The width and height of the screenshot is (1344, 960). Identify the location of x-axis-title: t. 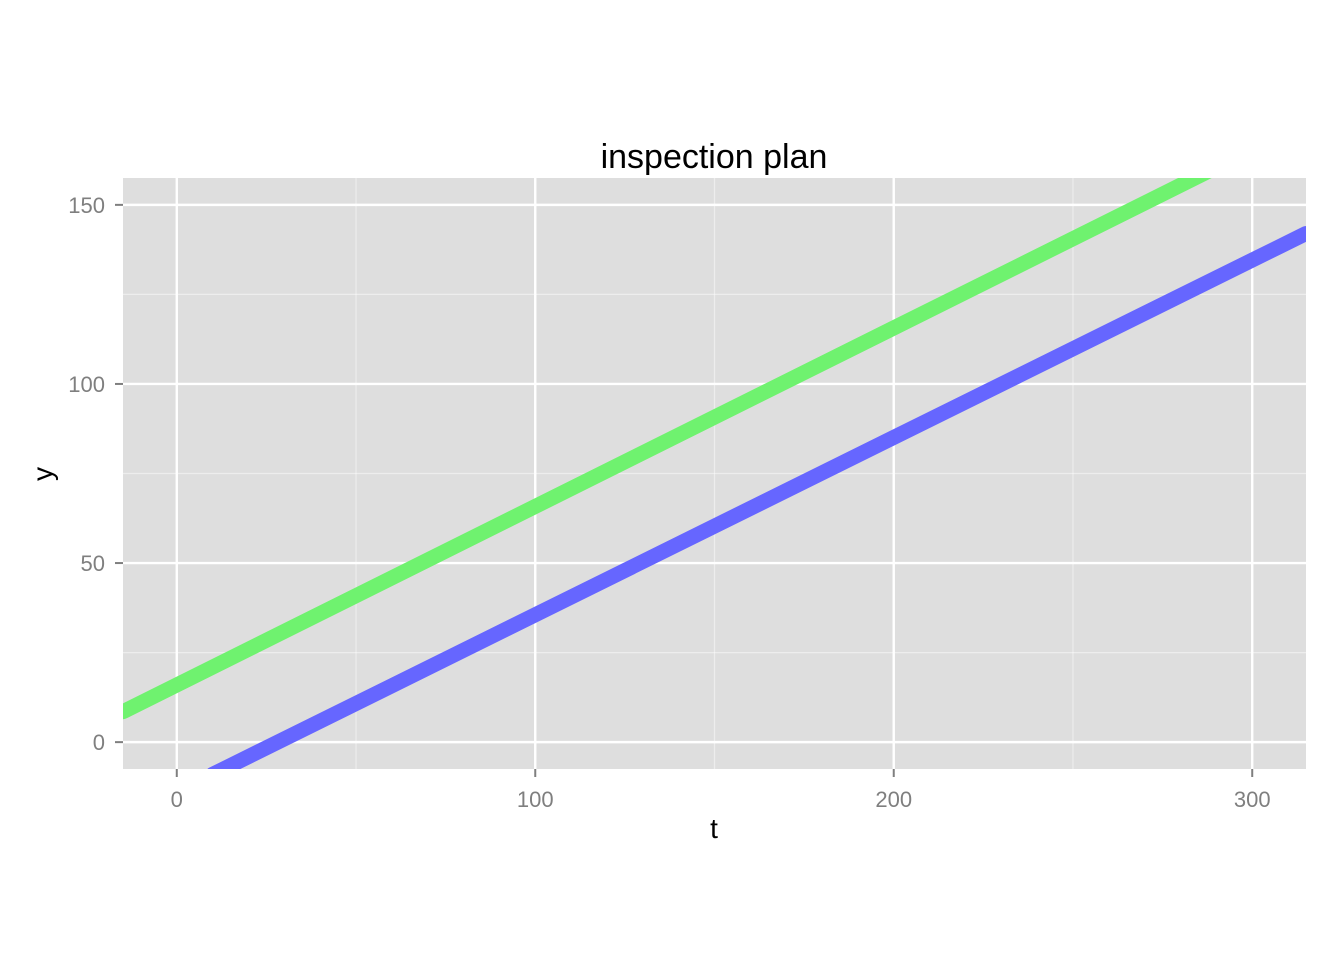
(714, 828).